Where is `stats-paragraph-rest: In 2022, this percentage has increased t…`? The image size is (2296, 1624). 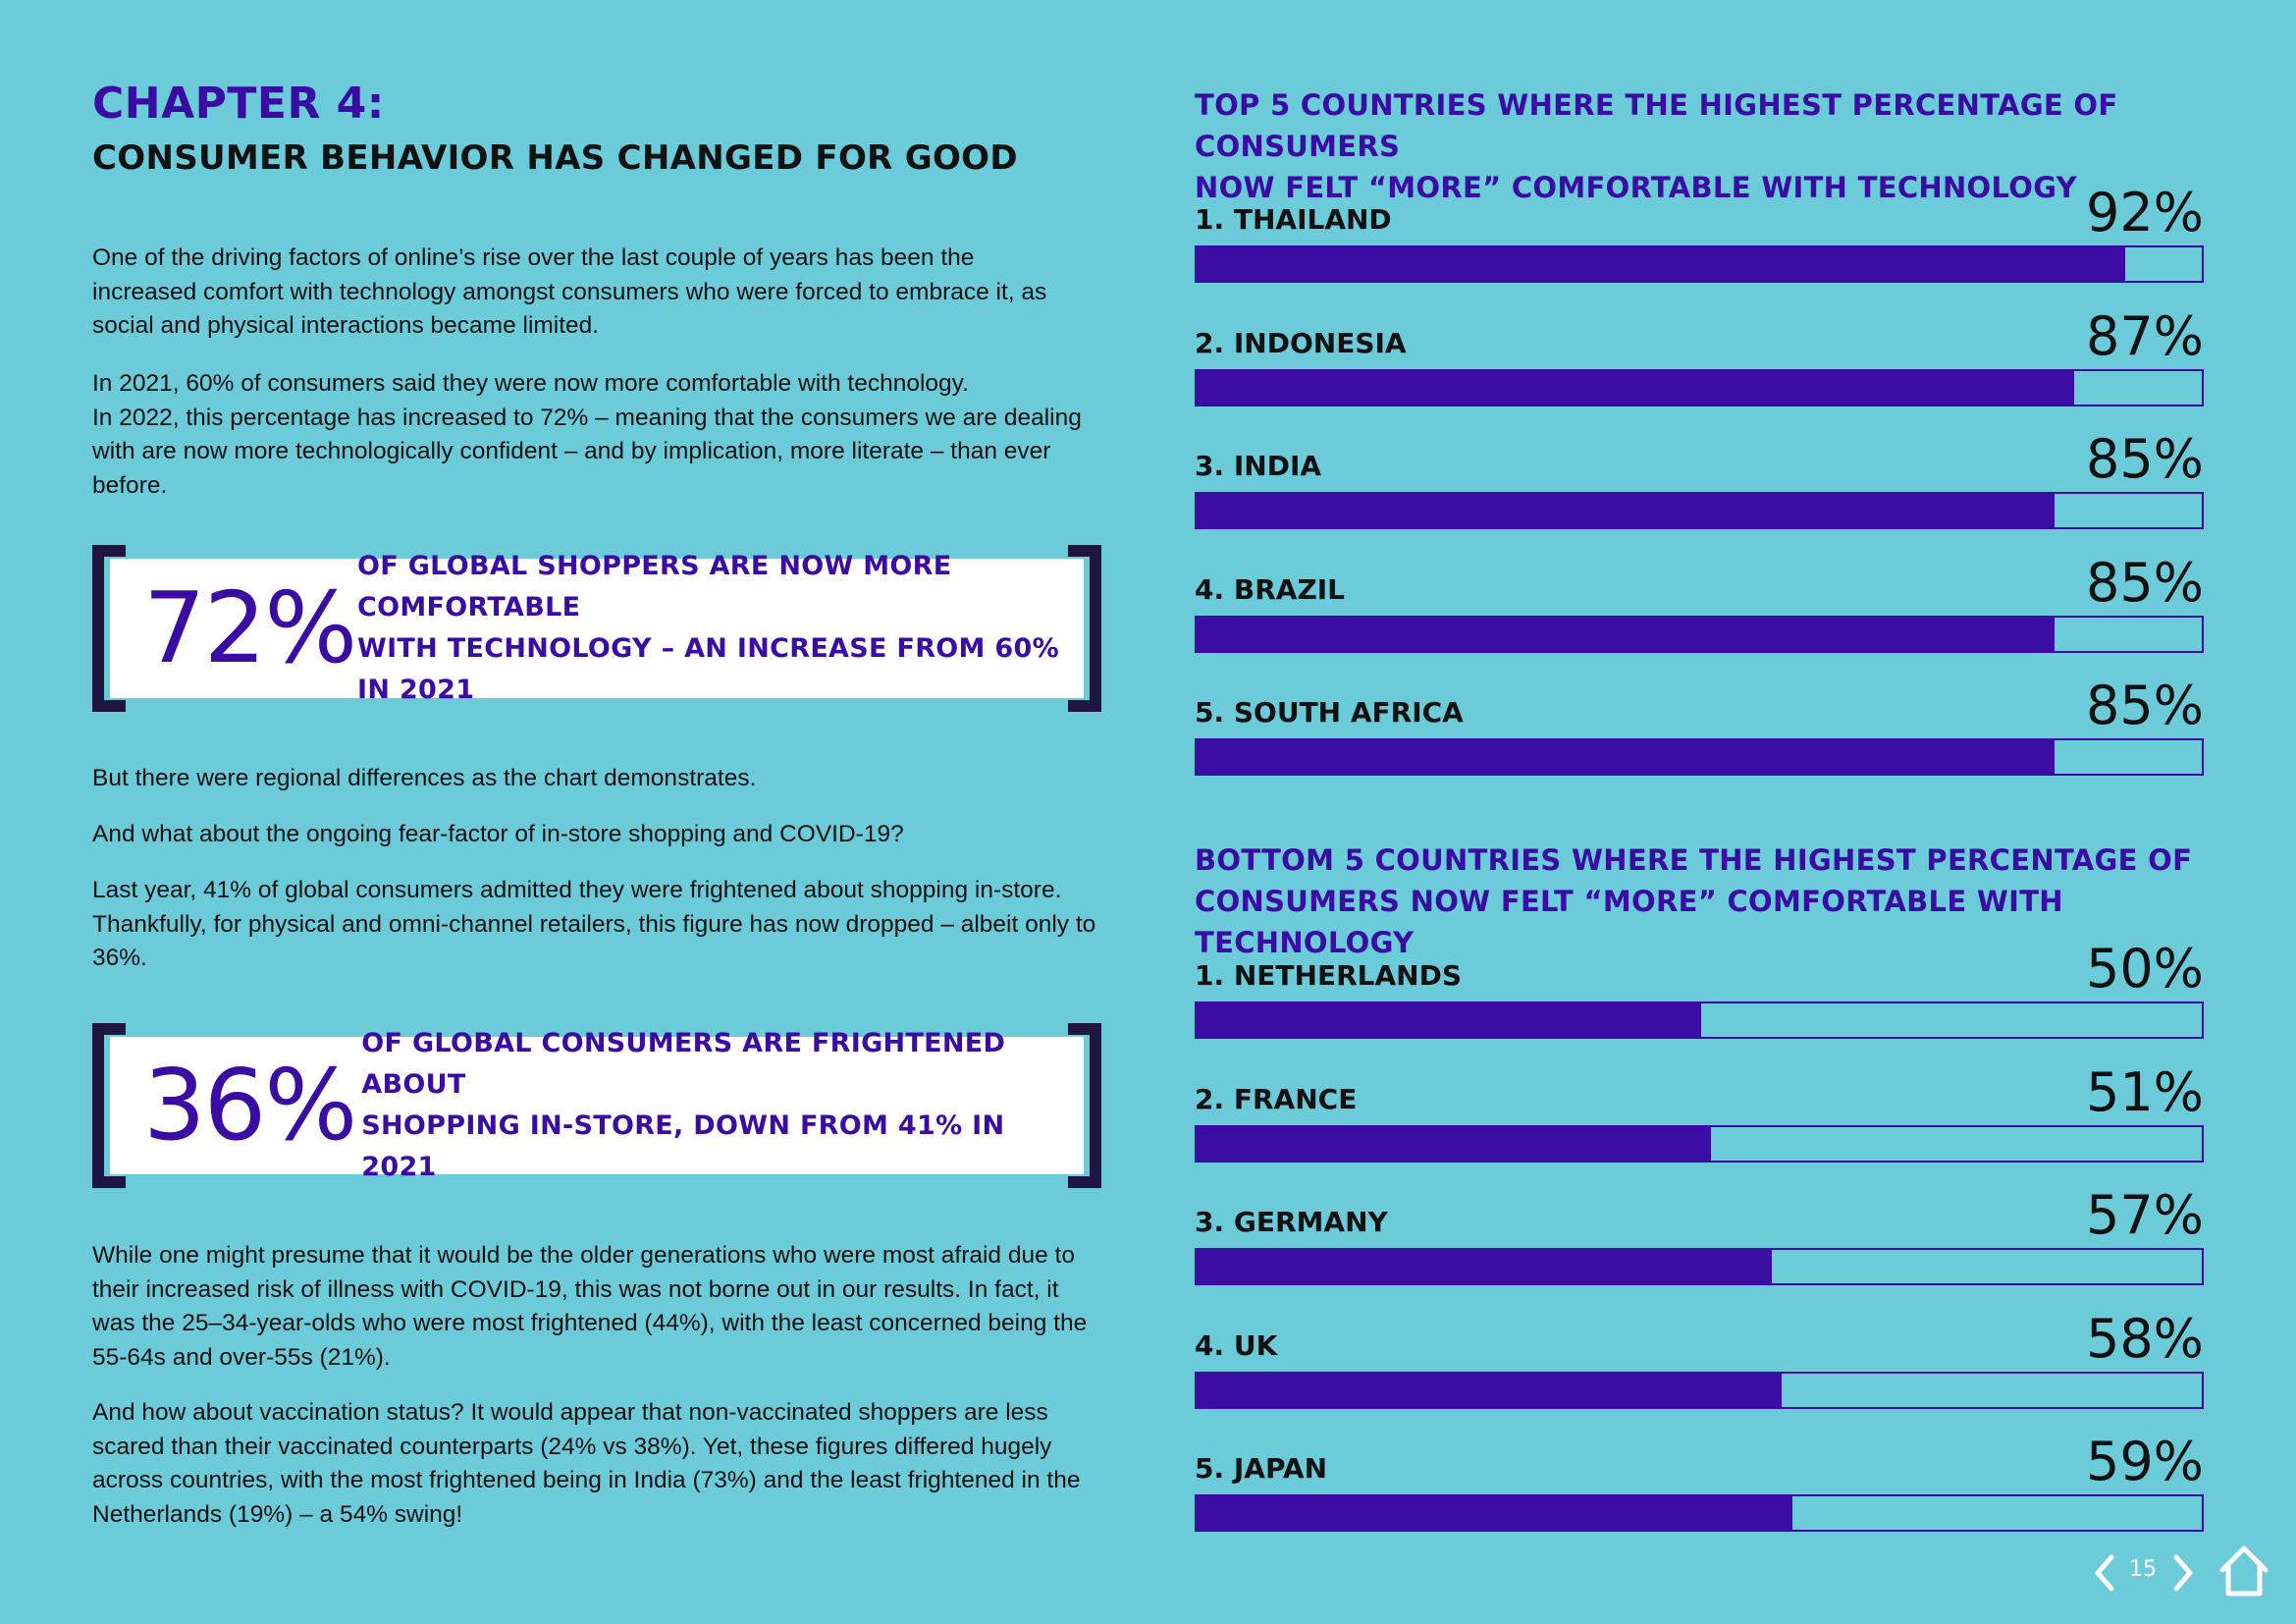
stats-paragraph-rest: In 2022, this percentage has increased t… is located at coordinates (587, 451).